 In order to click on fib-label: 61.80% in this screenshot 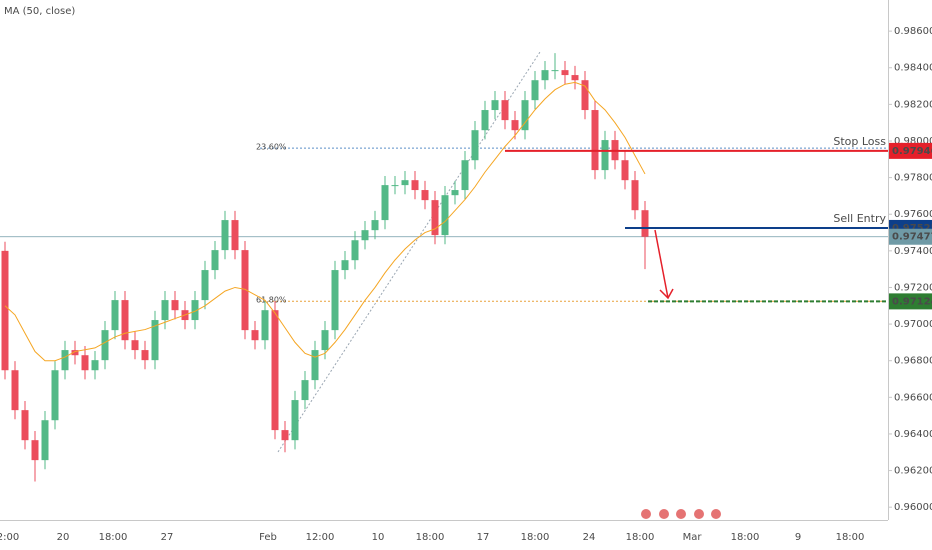, I will do `click(271, 300)`.